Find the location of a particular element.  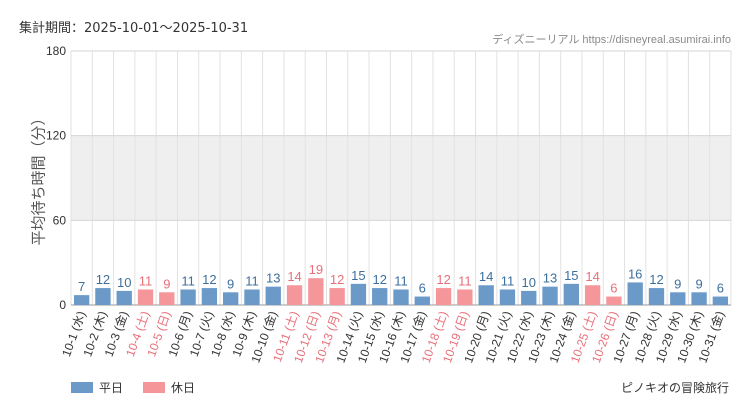

legend-swatch-holiday is located at coordinates (154, 387).